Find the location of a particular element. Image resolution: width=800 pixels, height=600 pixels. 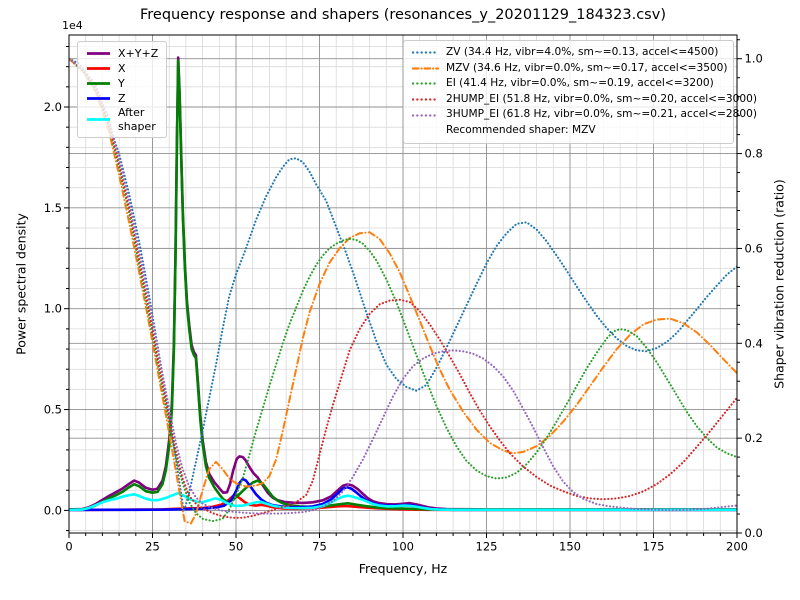

legend-label: Y is located at coordinates (121, 83).